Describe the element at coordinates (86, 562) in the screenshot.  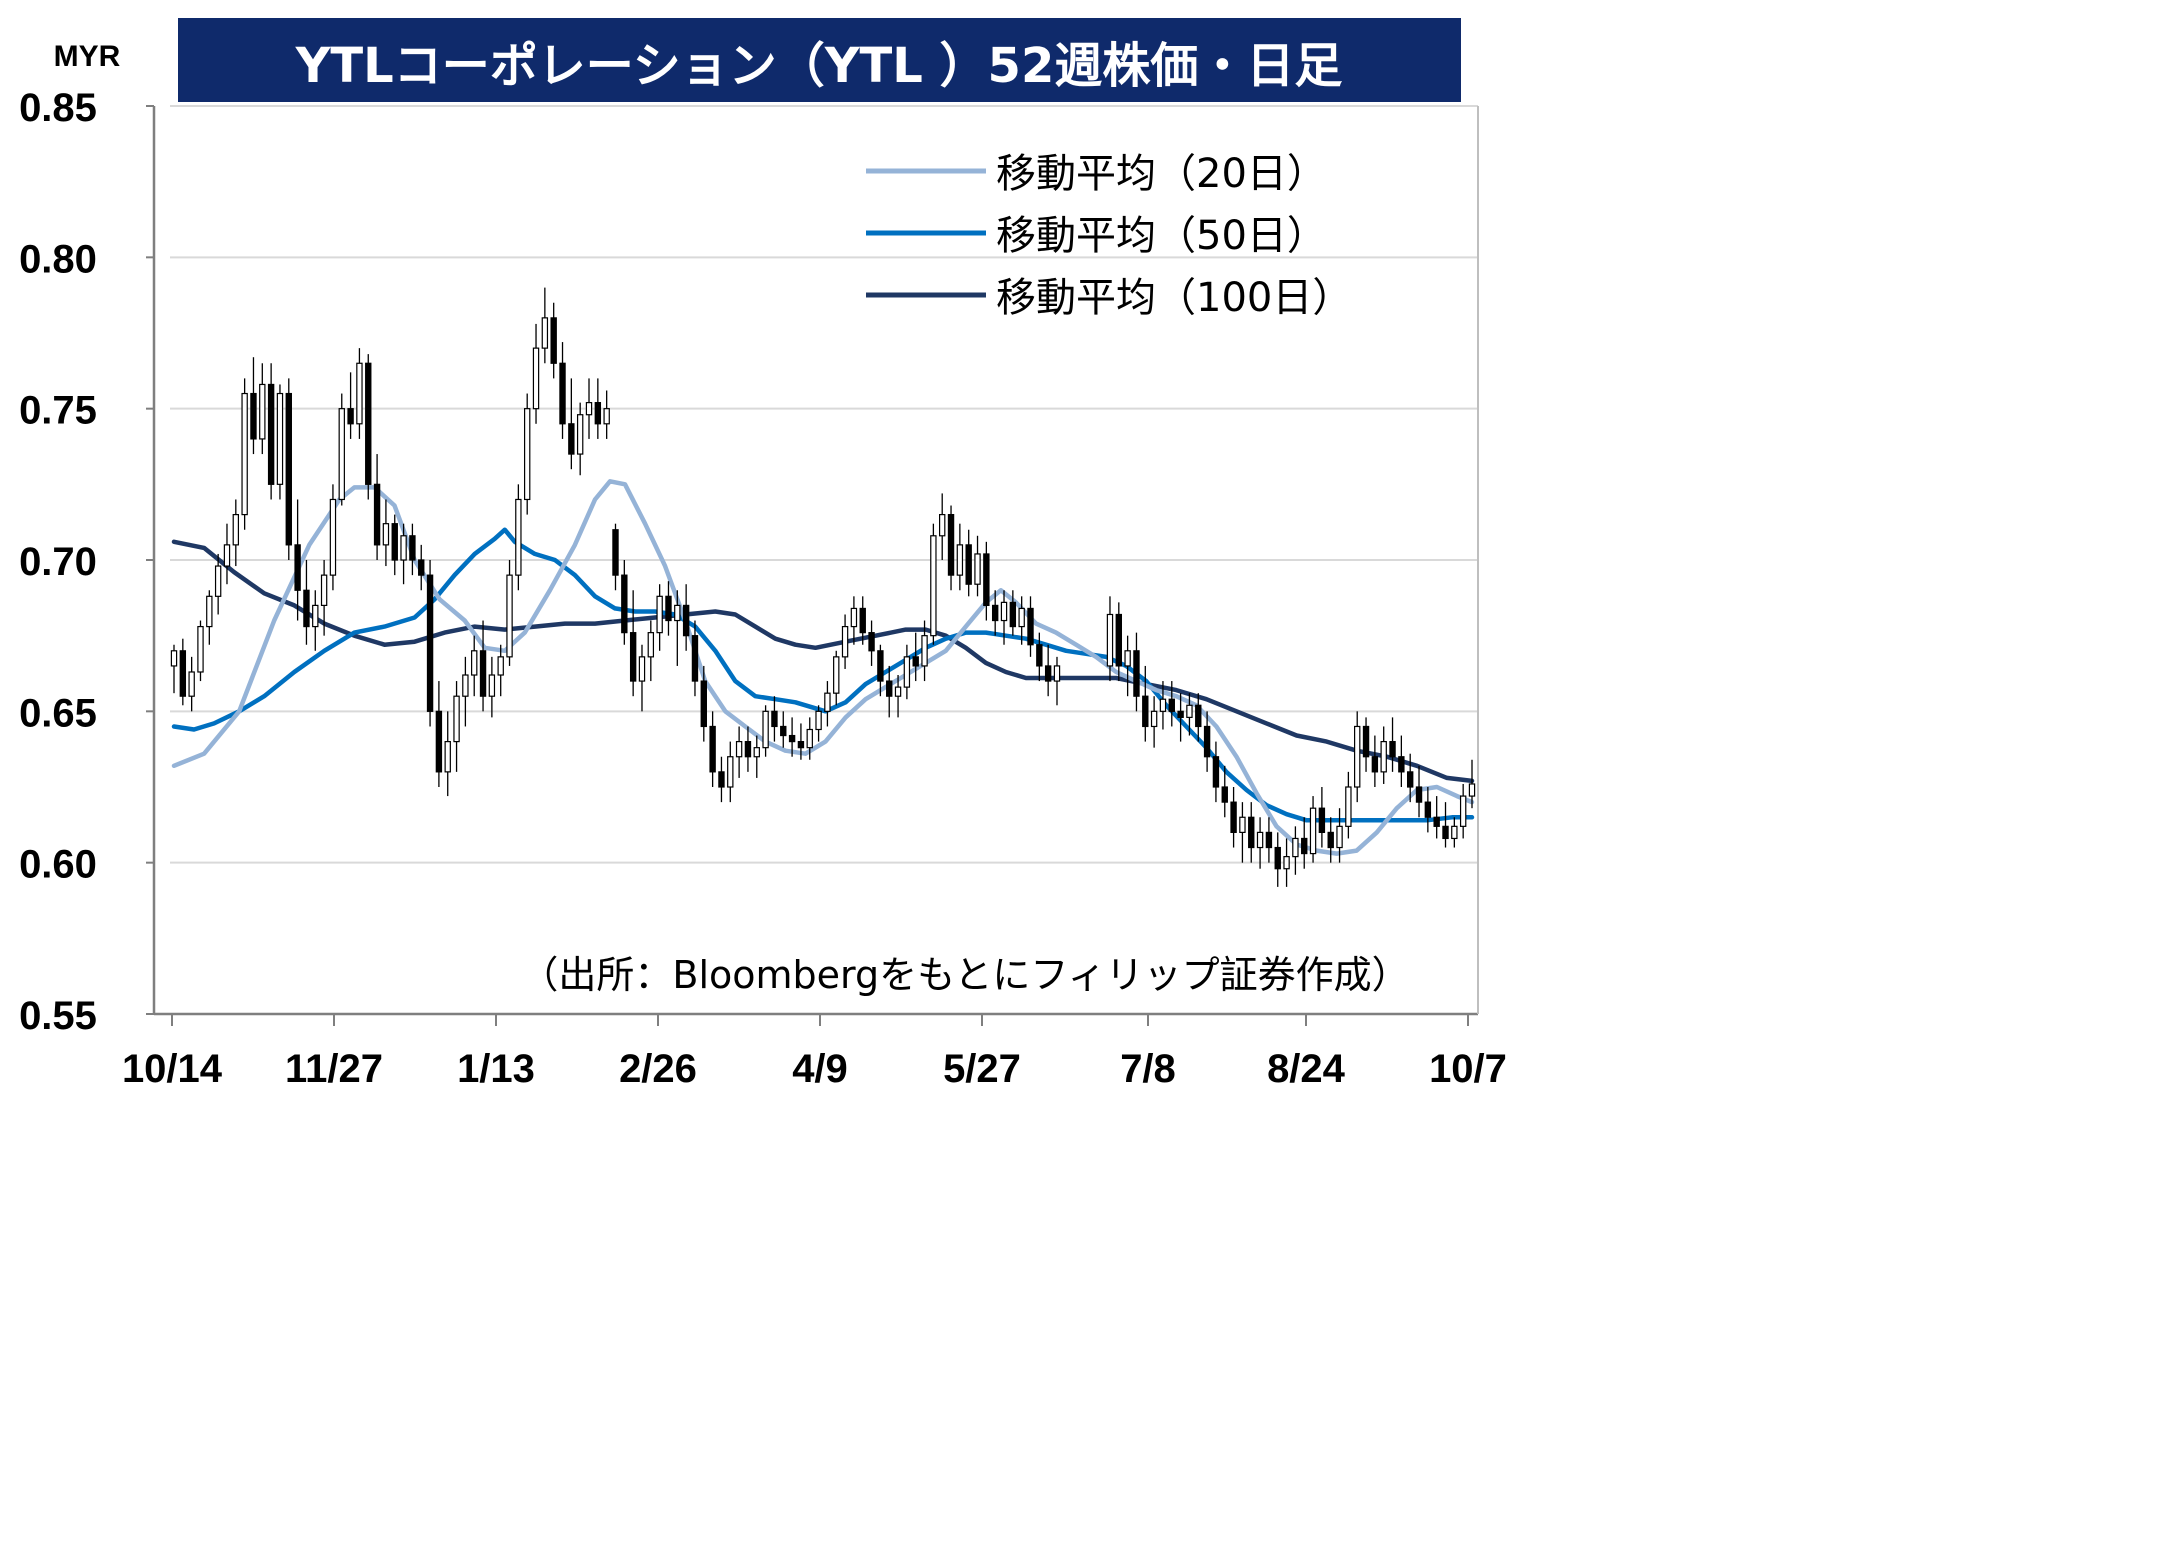
I see `y-axis-ticks: 0.85 0.80 0.75 0.70 0.65 0.60 0.55` at that location.